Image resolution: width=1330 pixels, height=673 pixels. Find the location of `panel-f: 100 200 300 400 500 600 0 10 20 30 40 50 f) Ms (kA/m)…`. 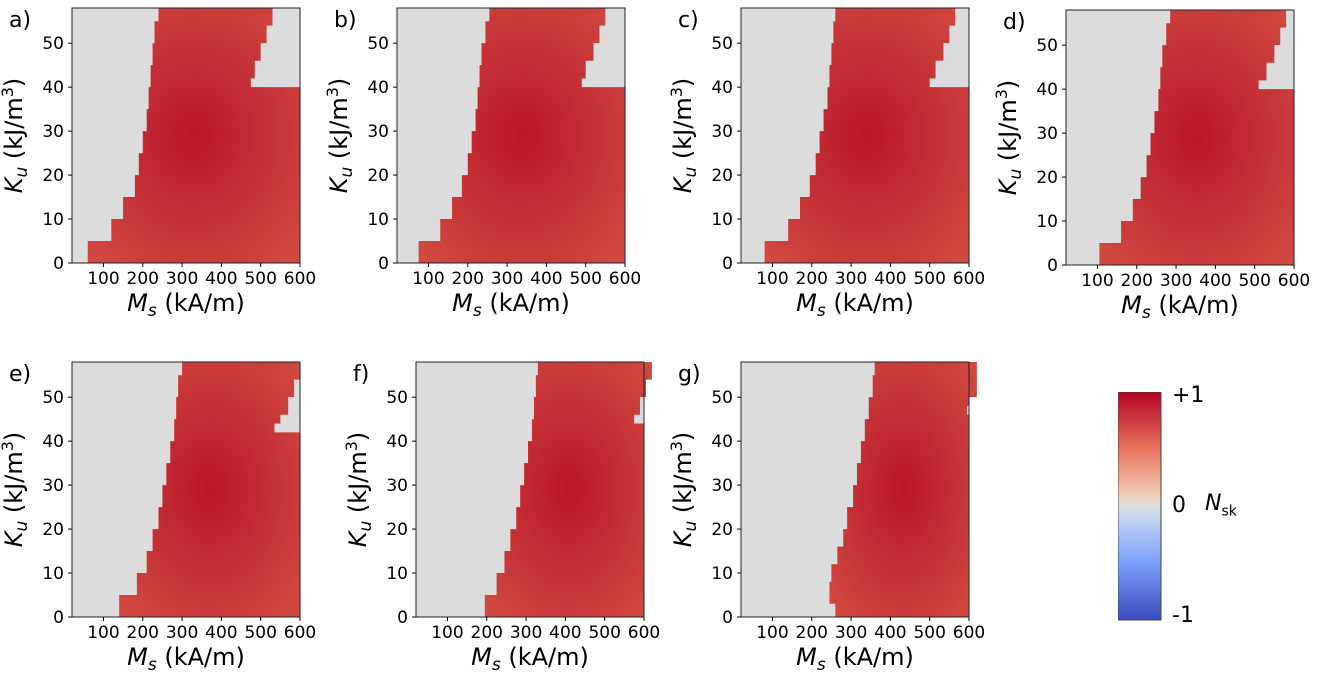

panel-f: 100 200 300 400 500 600 0 10 20 30 40 50 f) Ms (kA/m)… is located at coordinates (501, 517).